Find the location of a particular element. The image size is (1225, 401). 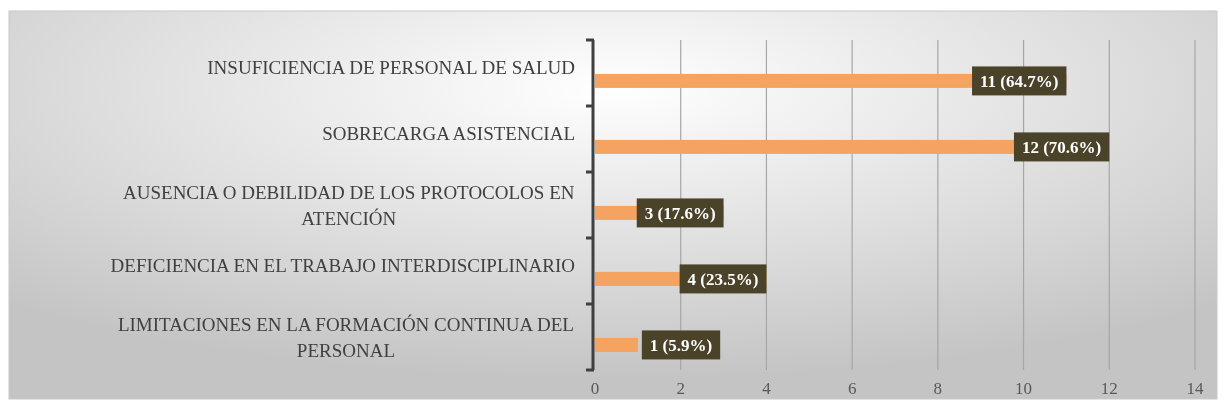

x-tick-label: 12 is located at coordinates (1109, 389).